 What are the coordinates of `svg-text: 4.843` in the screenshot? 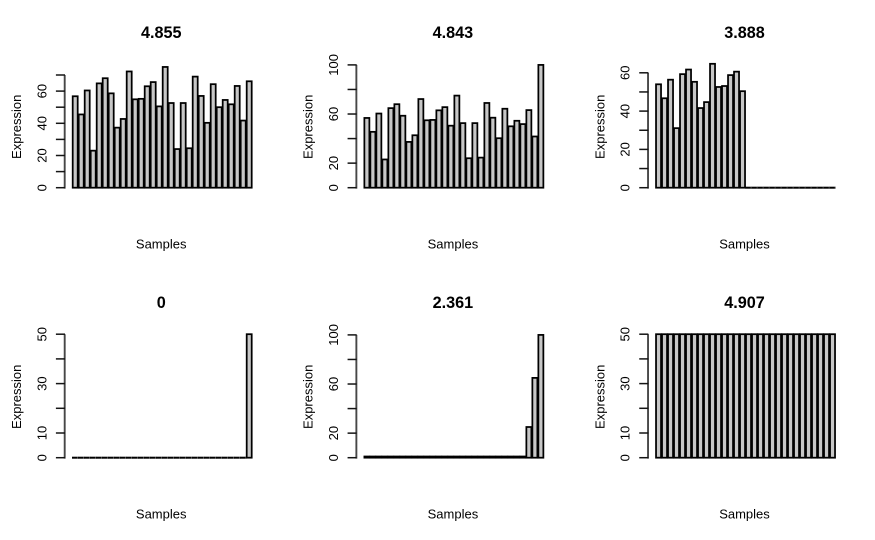 It's located at (453, 33).